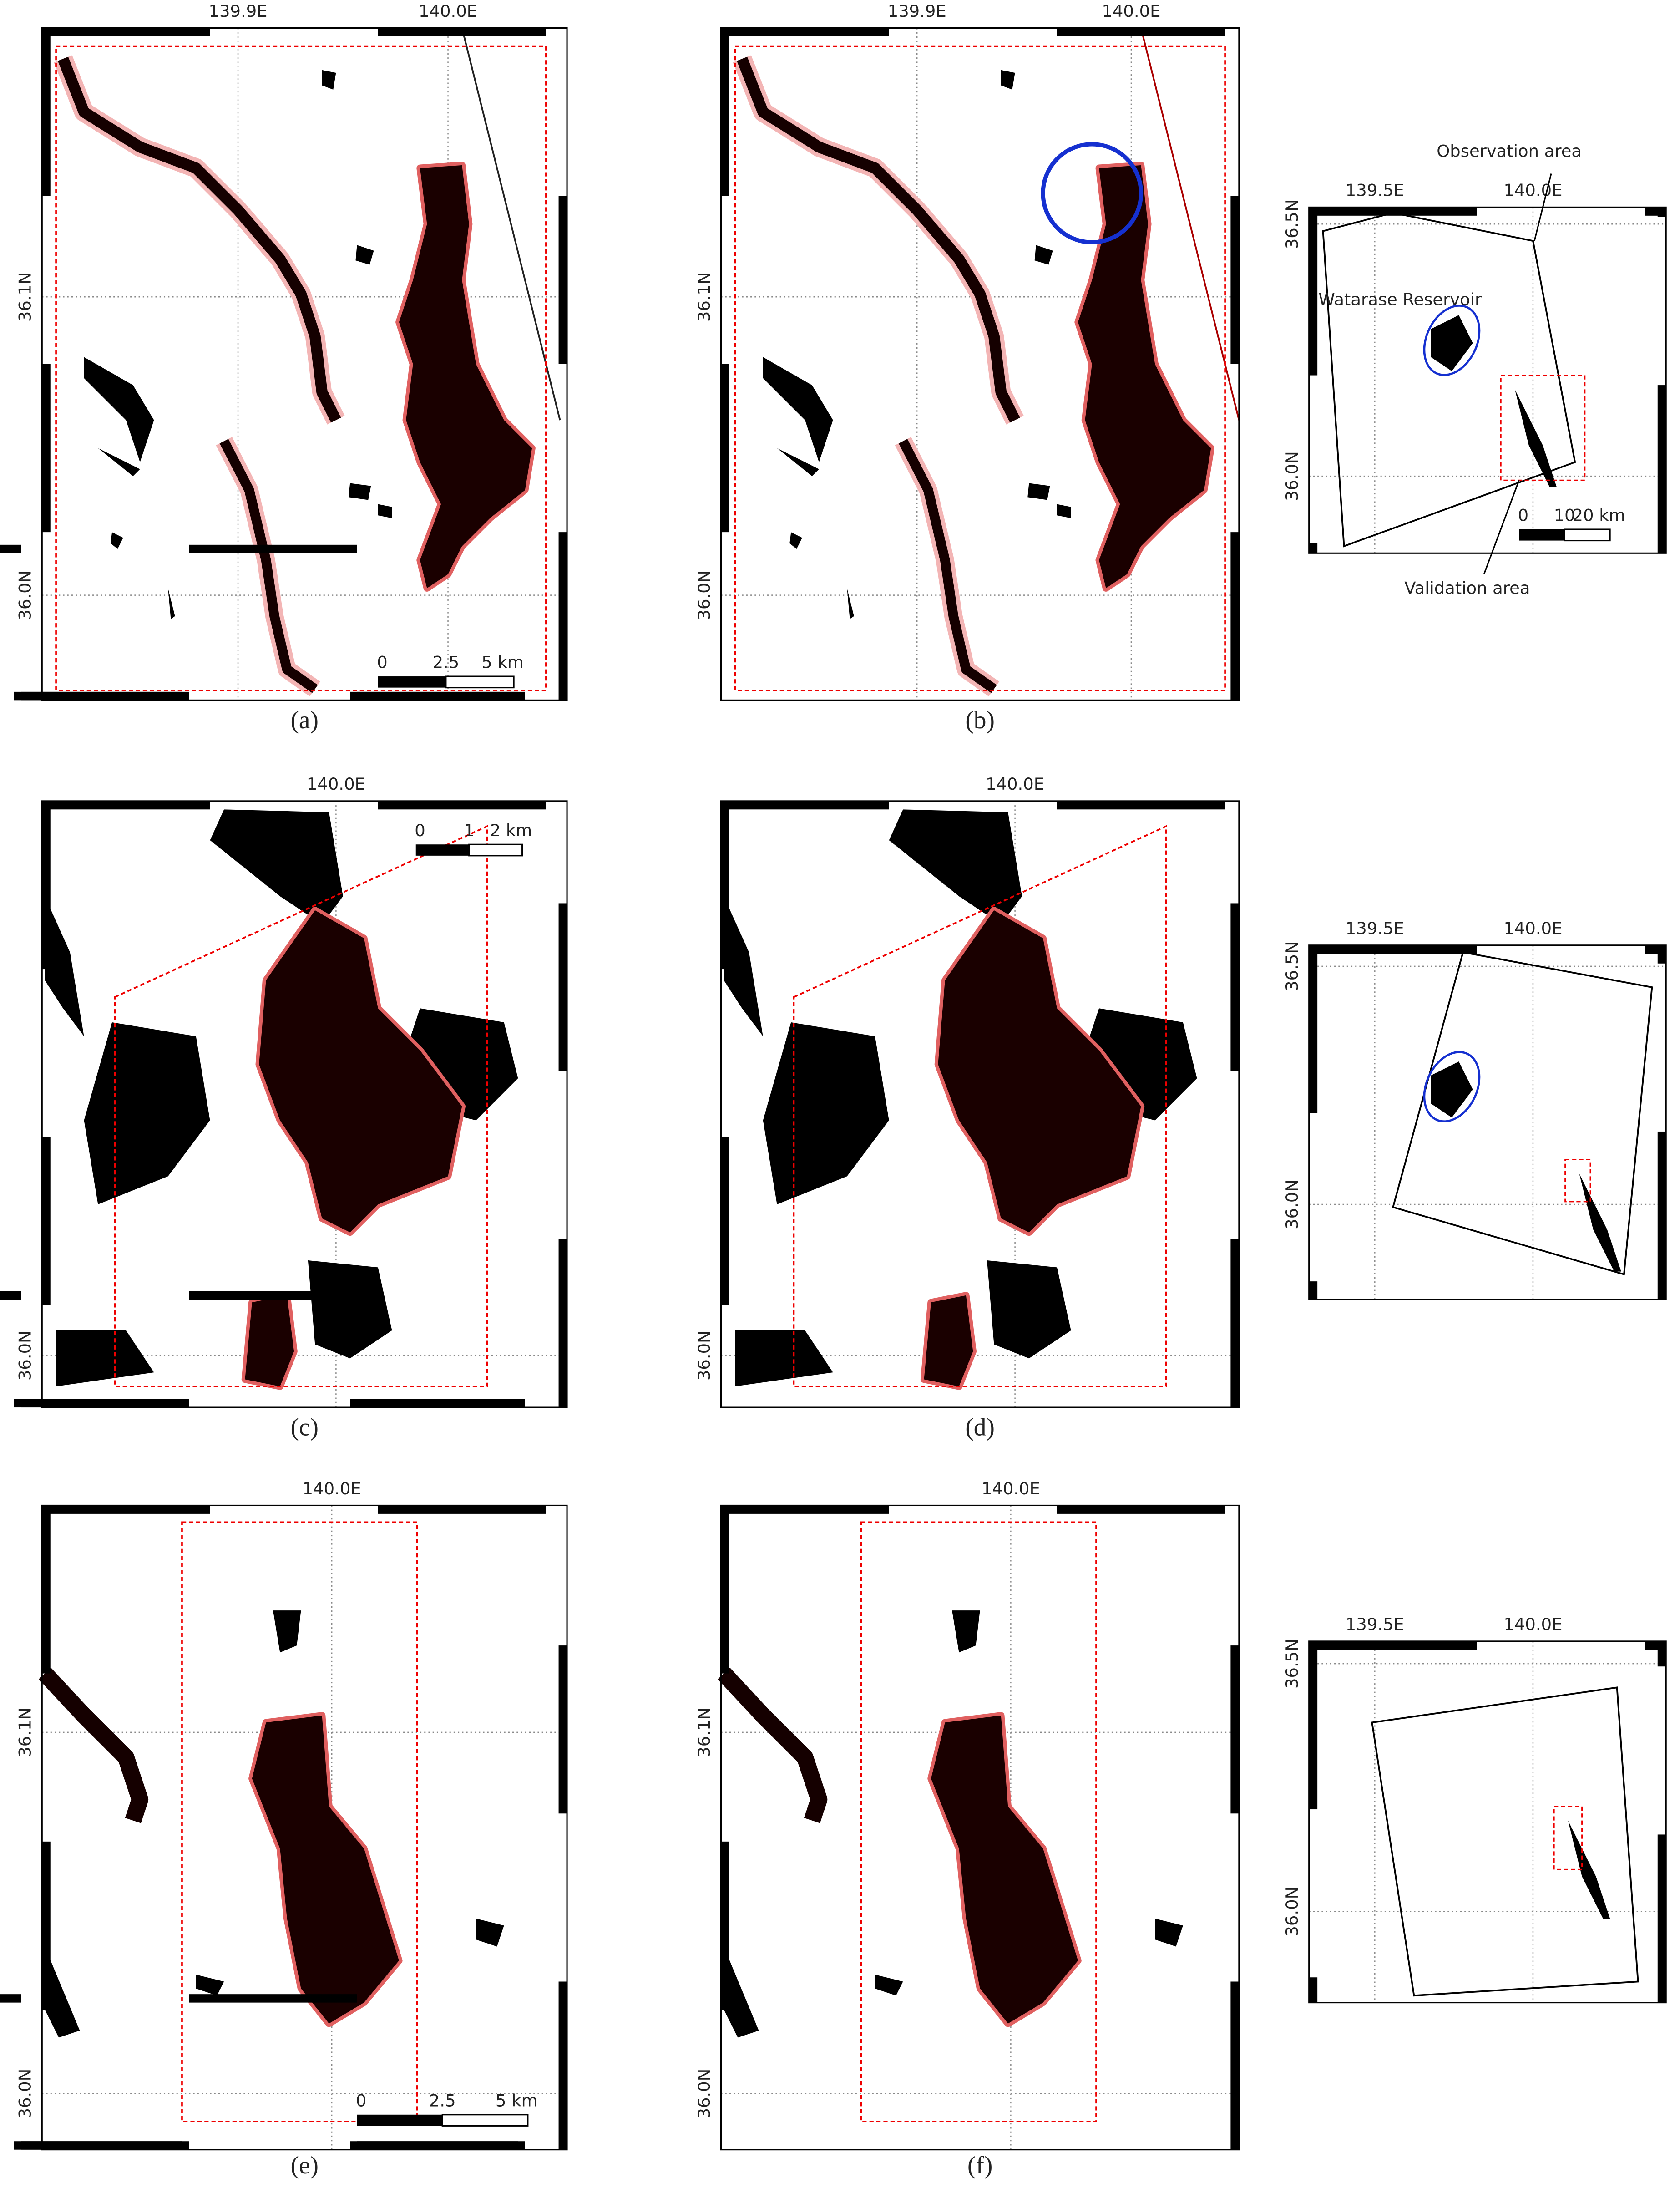  Describe the element at coordinates (442, 2100) in the screenshot. I see `scale-label: 2.5` at that location.